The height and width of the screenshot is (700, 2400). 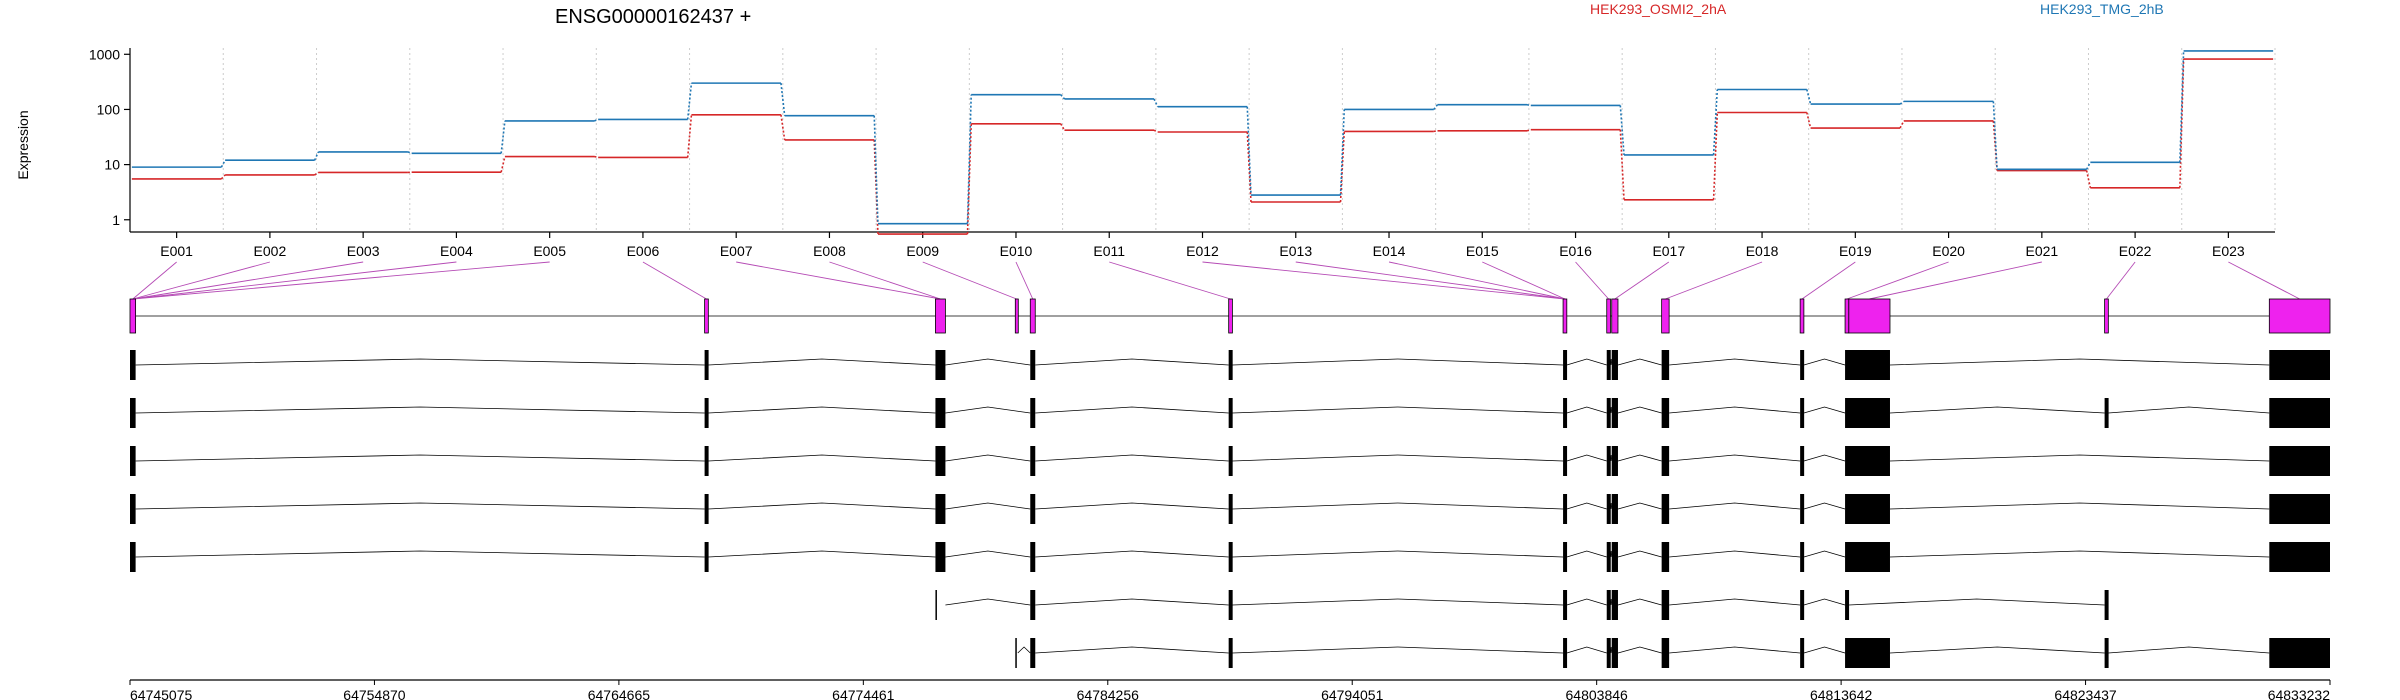 I want to click on exon-connectors, so click(x=1216, y=280).